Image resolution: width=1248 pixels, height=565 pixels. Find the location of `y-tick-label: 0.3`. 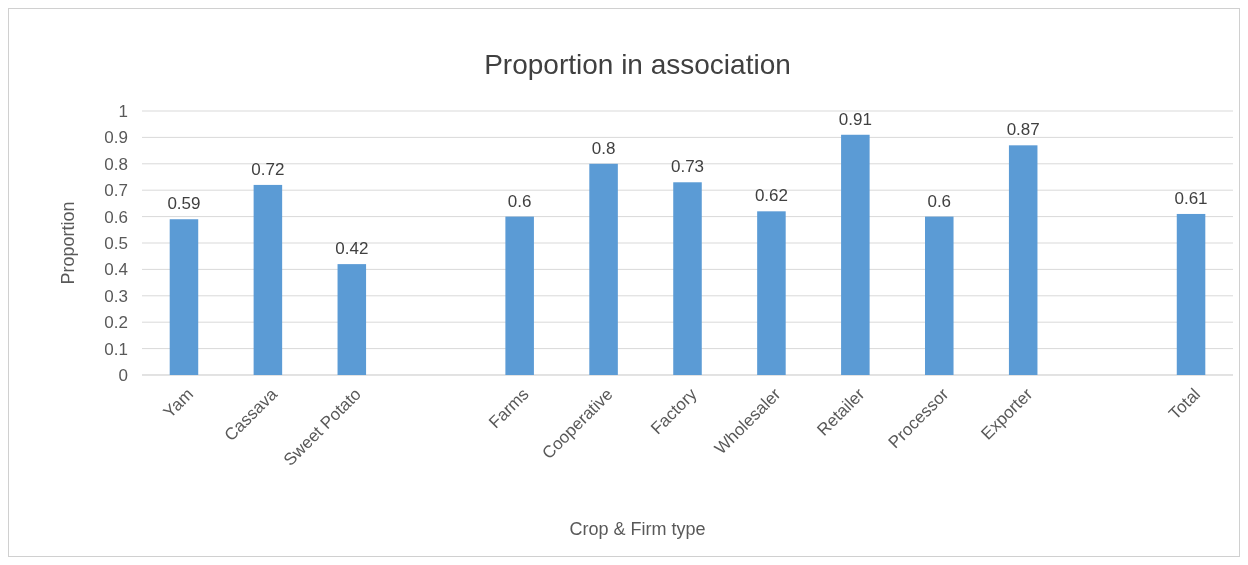

y-tick-label: 0.3 is located at coordinates (116, 296).